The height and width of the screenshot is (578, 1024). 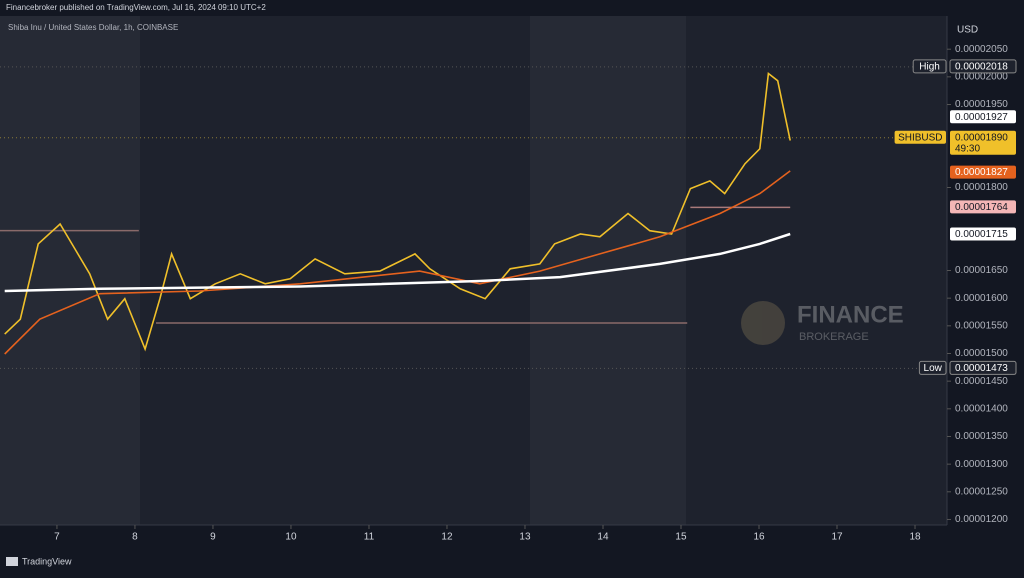 I want to click on y-tick-label: 0.00001350, so click(x=981, y=436).